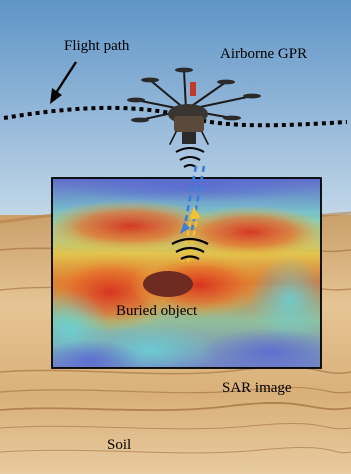 The width and height of the screenshot is (351, 474). What do you see at coordinates (119, 445) in the screenshot?
I see `soil-label: Soil` at bounding box center [119, 445].